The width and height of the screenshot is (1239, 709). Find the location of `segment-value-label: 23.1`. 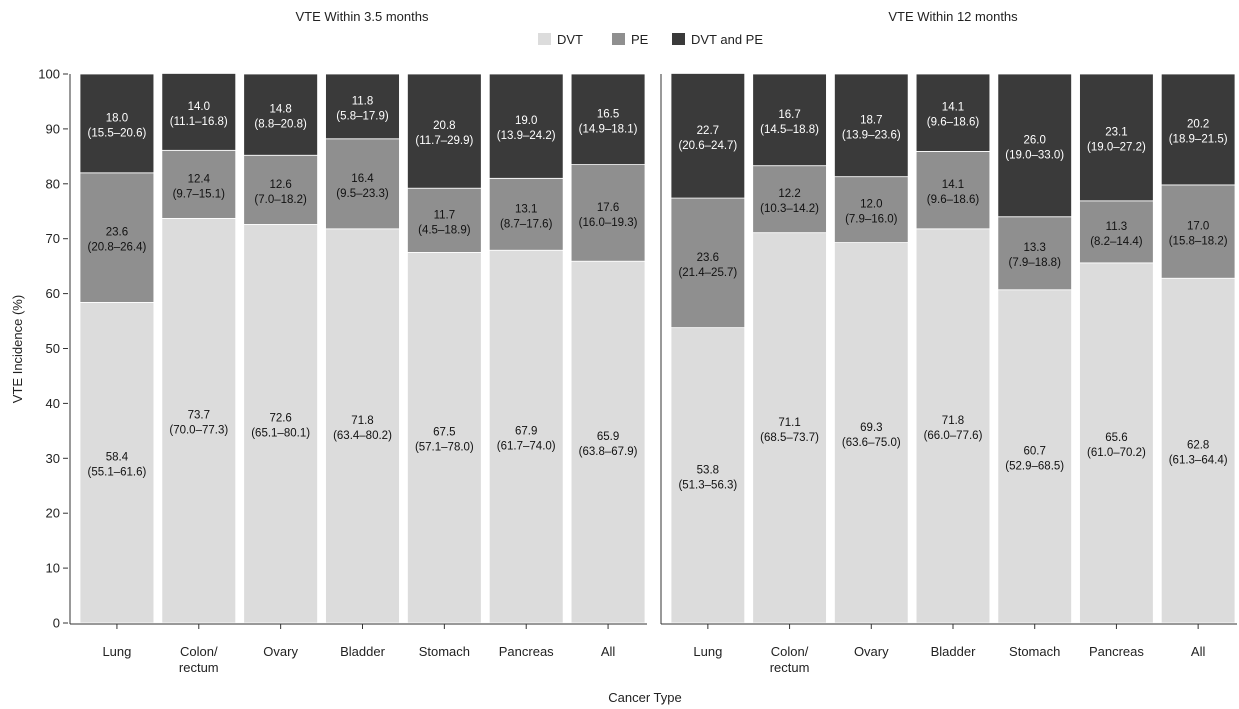

segment-value-label: 23.1 is located at coordinates (1116, 132).